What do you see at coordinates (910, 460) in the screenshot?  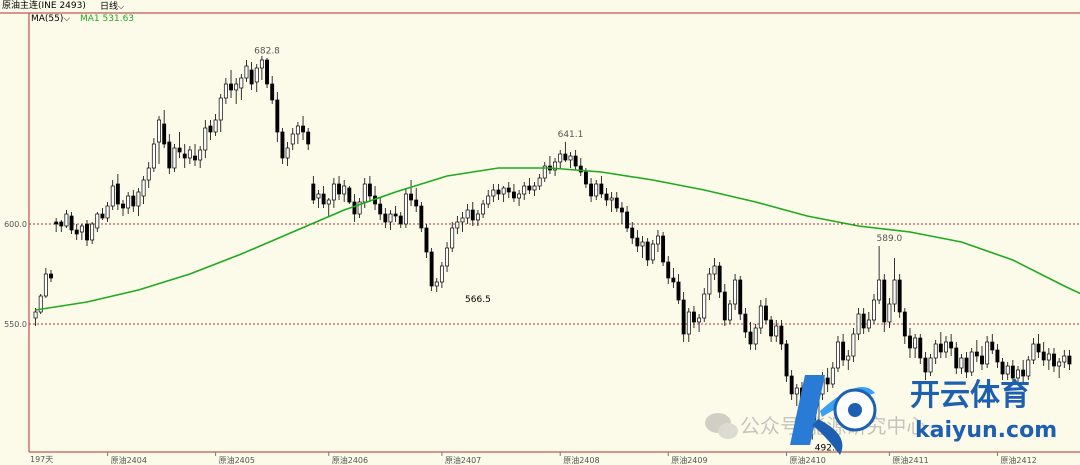 I see `x-tick-label: 原油2411` at bounding box center [910, 460].